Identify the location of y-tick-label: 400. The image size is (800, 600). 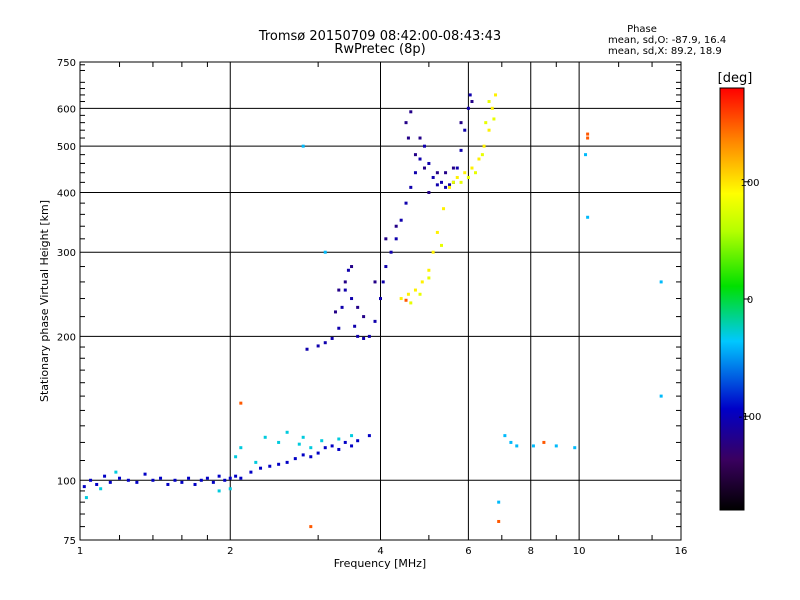
(66, 193).